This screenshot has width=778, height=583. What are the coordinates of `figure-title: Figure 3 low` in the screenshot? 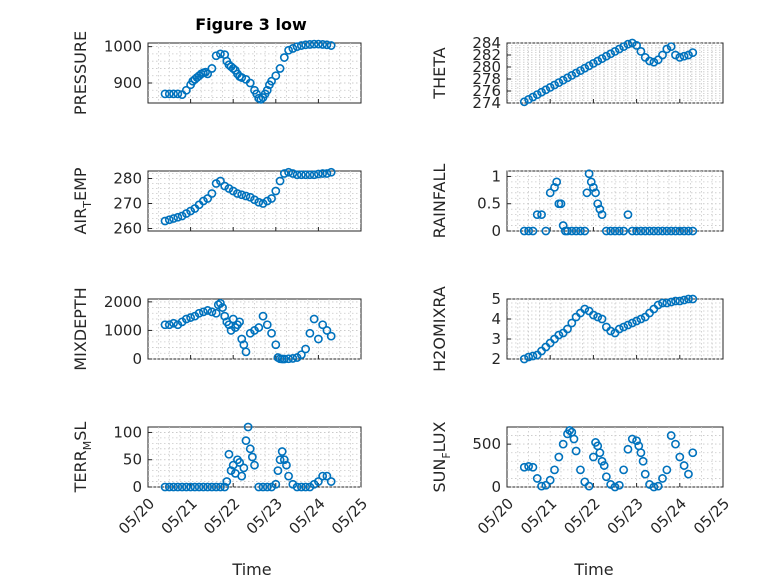 It's located at (251, 24).